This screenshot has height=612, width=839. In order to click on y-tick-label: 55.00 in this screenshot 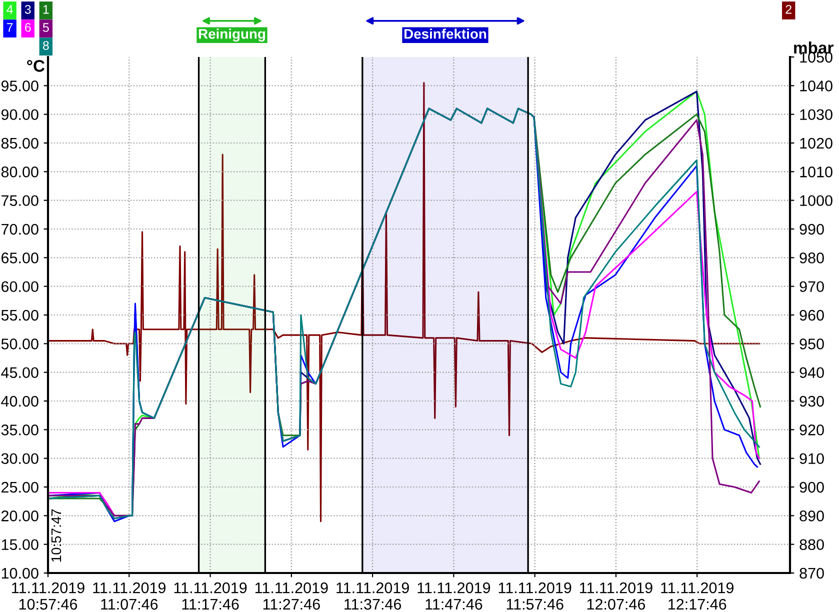, I will do `click(19, 315)`.